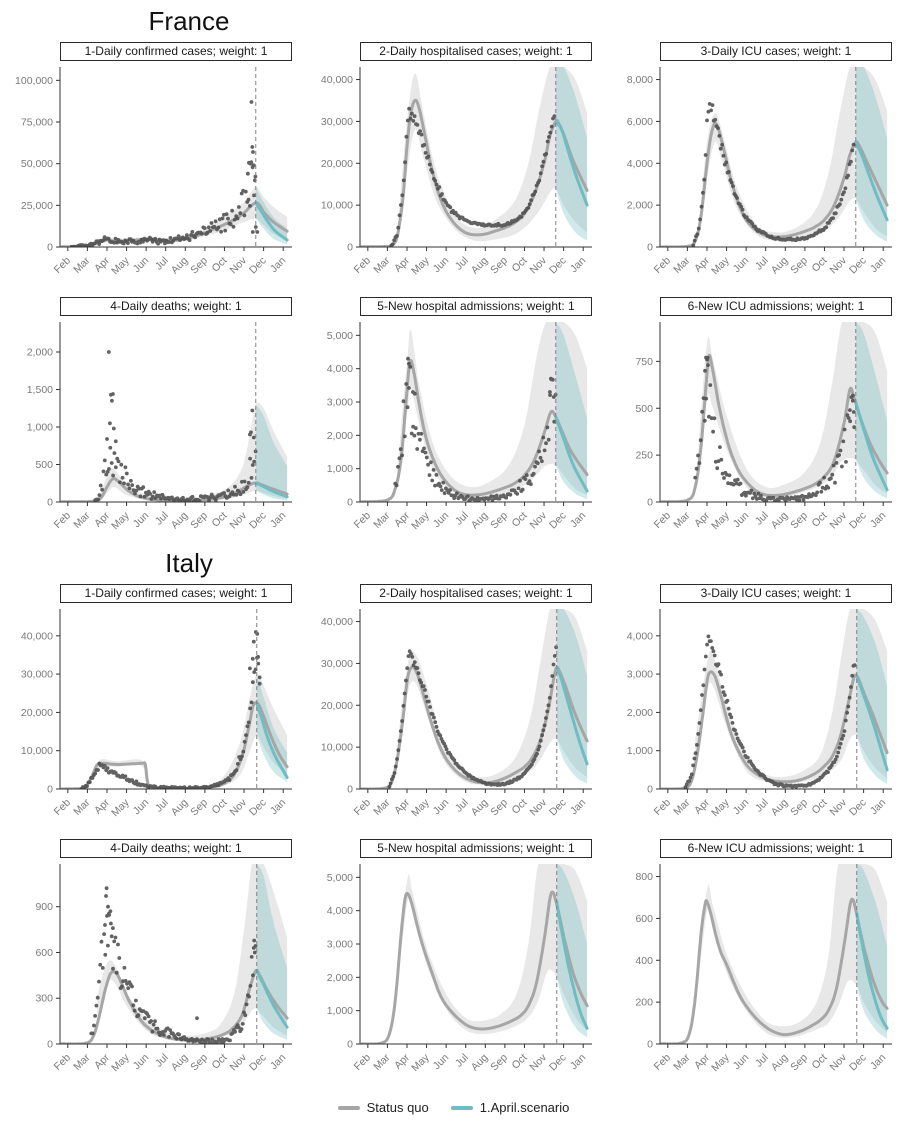  What do you see at coordinates (644, 362) in the screenshot?
I see `svg-text: 750` at bounding box center [644, 362].